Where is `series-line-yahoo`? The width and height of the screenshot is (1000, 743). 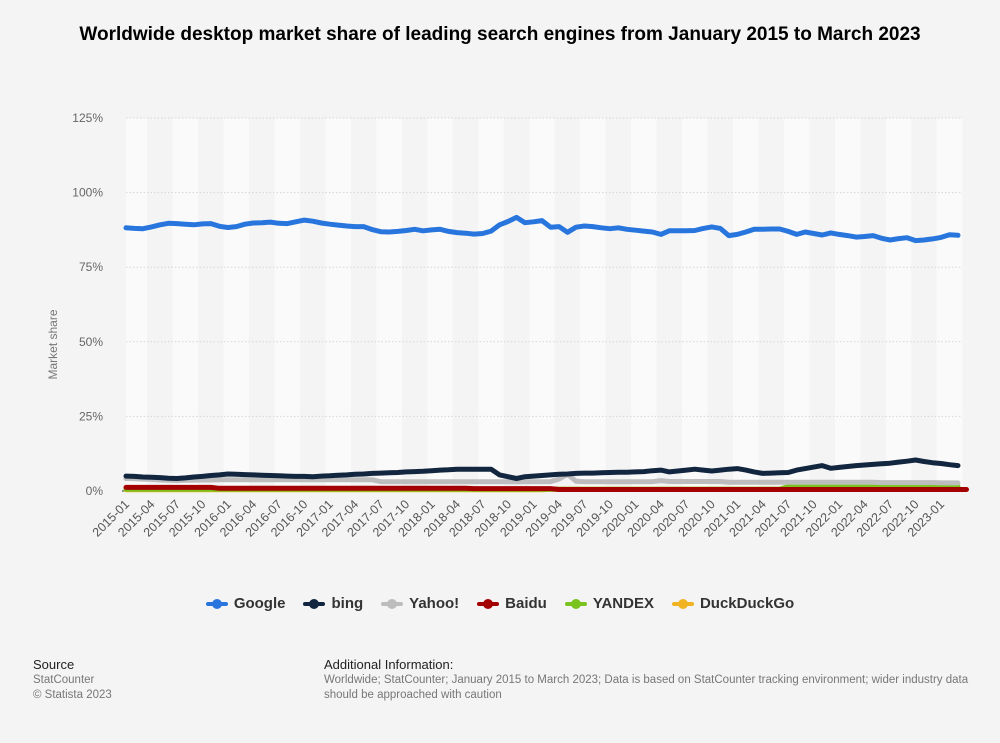
series-line-yahoo is located at coordinates (542, 478).